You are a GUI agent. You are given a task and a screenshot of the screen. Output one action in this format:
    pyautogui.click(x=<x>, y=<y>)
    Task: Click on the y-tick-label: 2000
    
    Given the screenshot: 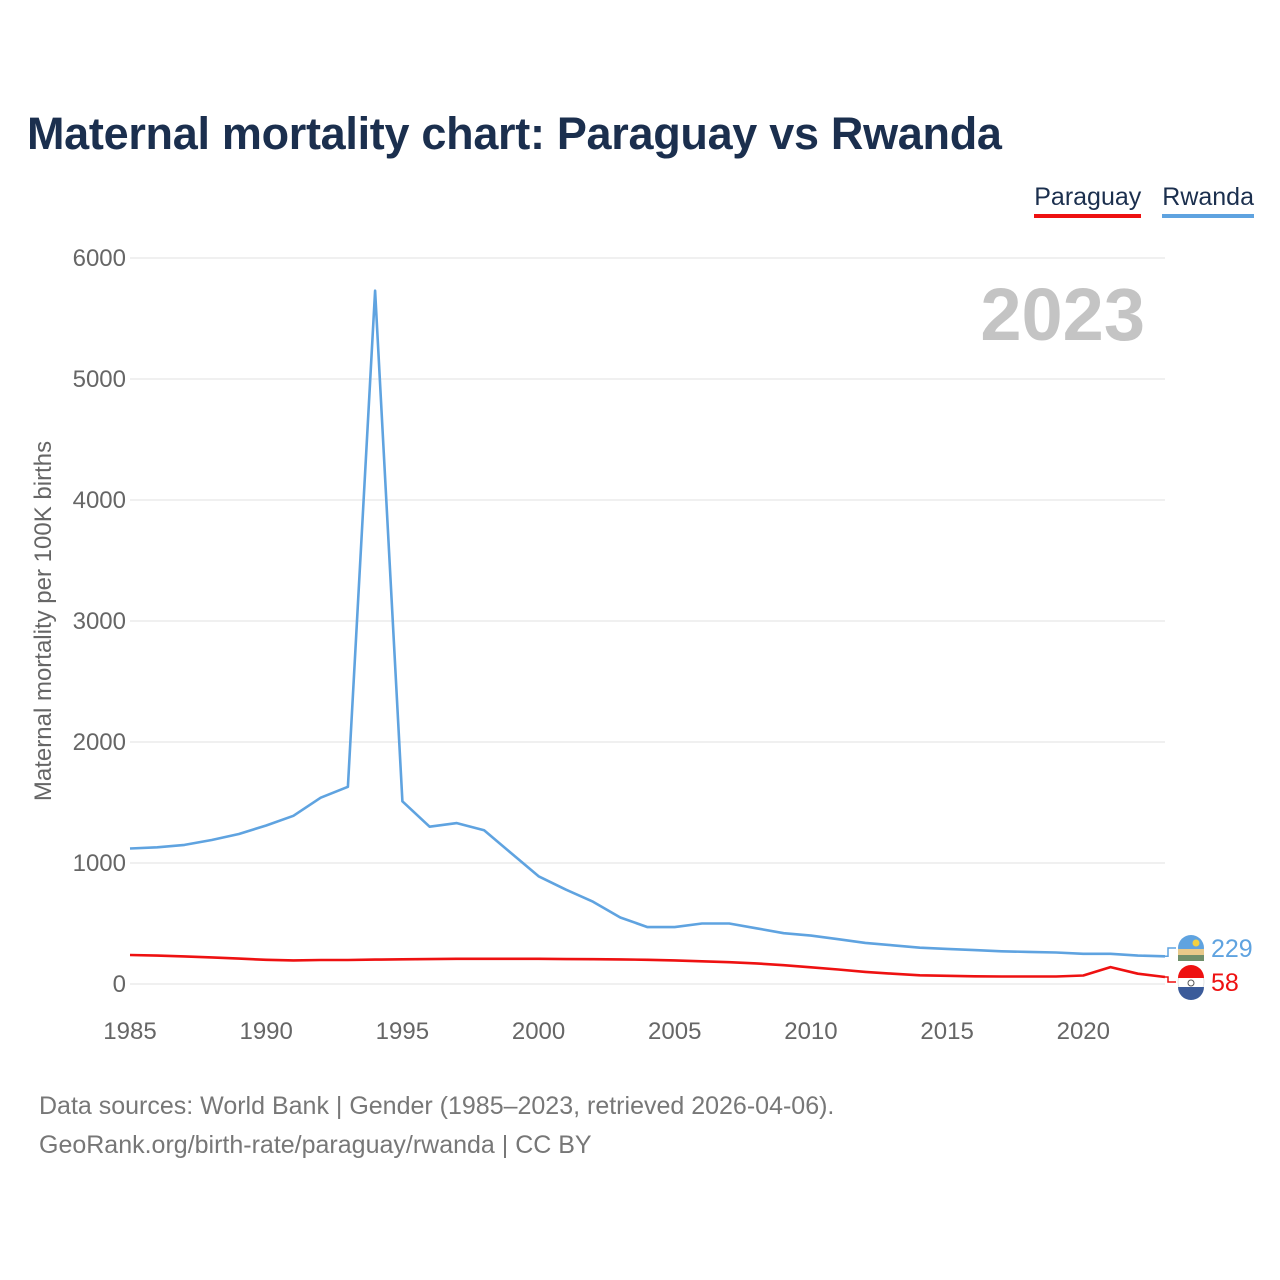 What is the action you would take?
    pyautogui.click(x=99, y=742)
    